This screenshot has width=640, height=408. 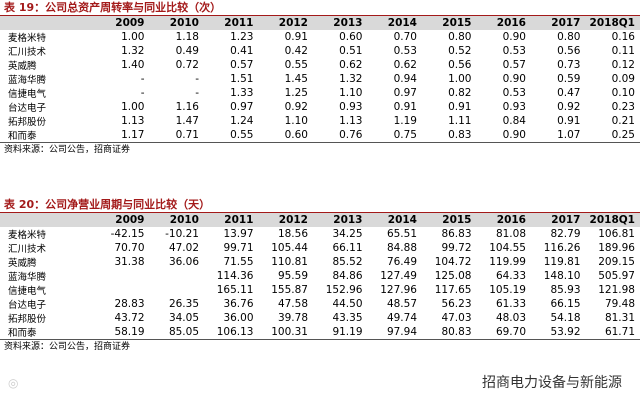 What do you see at coordinates (565, 304) in the screenshot?
I see `cell: 66.15` at bounding box center [565, 304].